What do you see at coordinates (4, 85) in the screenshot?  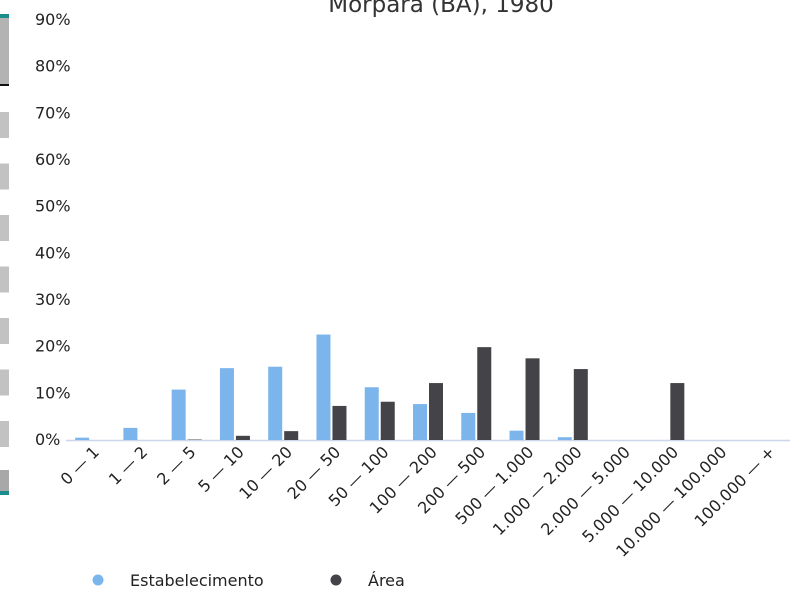 I see `scroll-handle-top-edge` at bounding box center [4, 85].